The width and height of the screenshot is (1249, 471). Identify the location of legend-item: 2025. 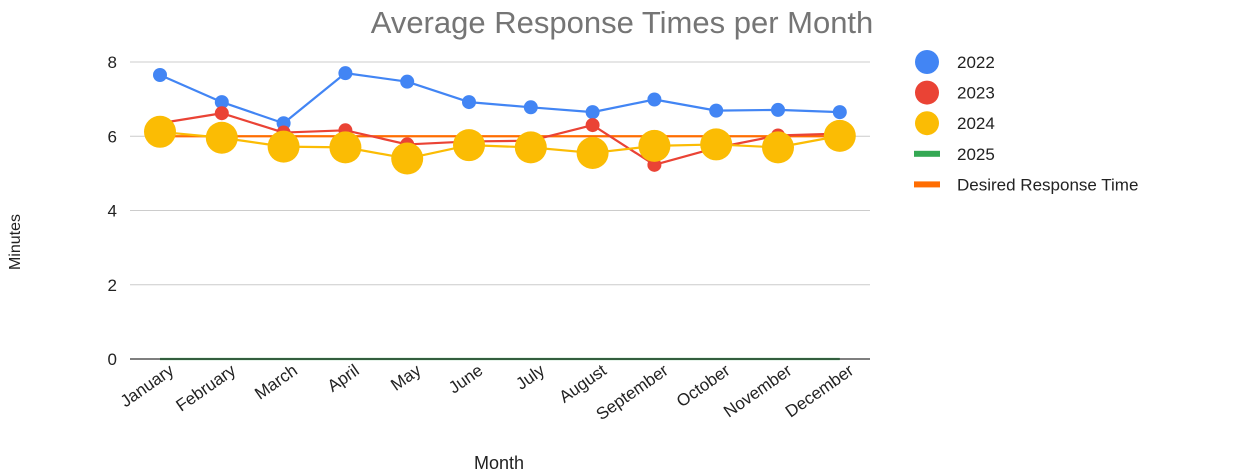
(954, 154).